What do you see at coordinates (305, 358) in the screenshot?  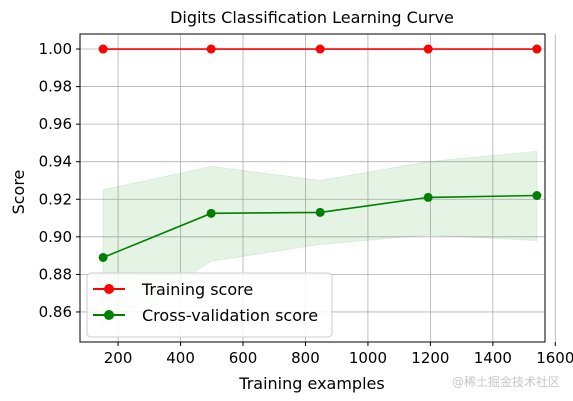 I see `x-tick-label-800: 800` at bounding box center [305, 358].